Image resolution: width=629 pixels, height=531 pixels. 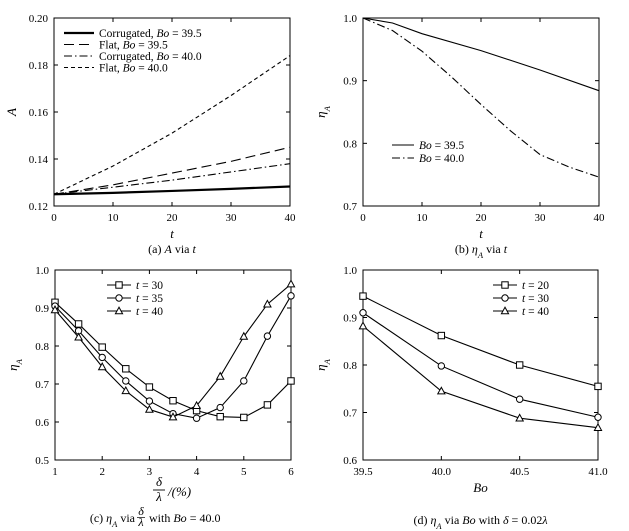 I want to click on panel-caption: (a) A via t, so click(x=172, y=249).